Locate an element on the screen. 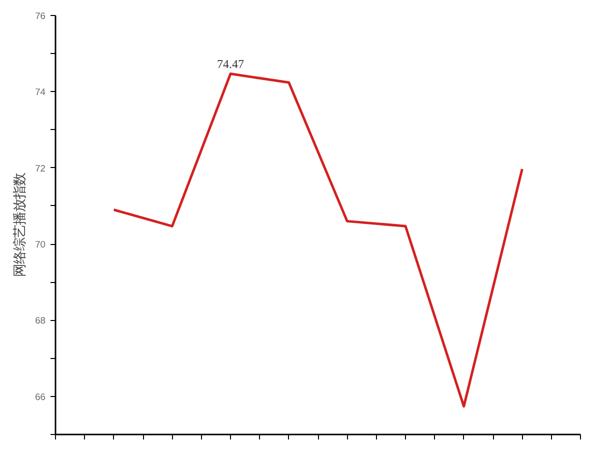 The height and width of the screenshot is (454, 600). y-axis-title: 网络综艺播放指数 is located at coordinates (20, 225).